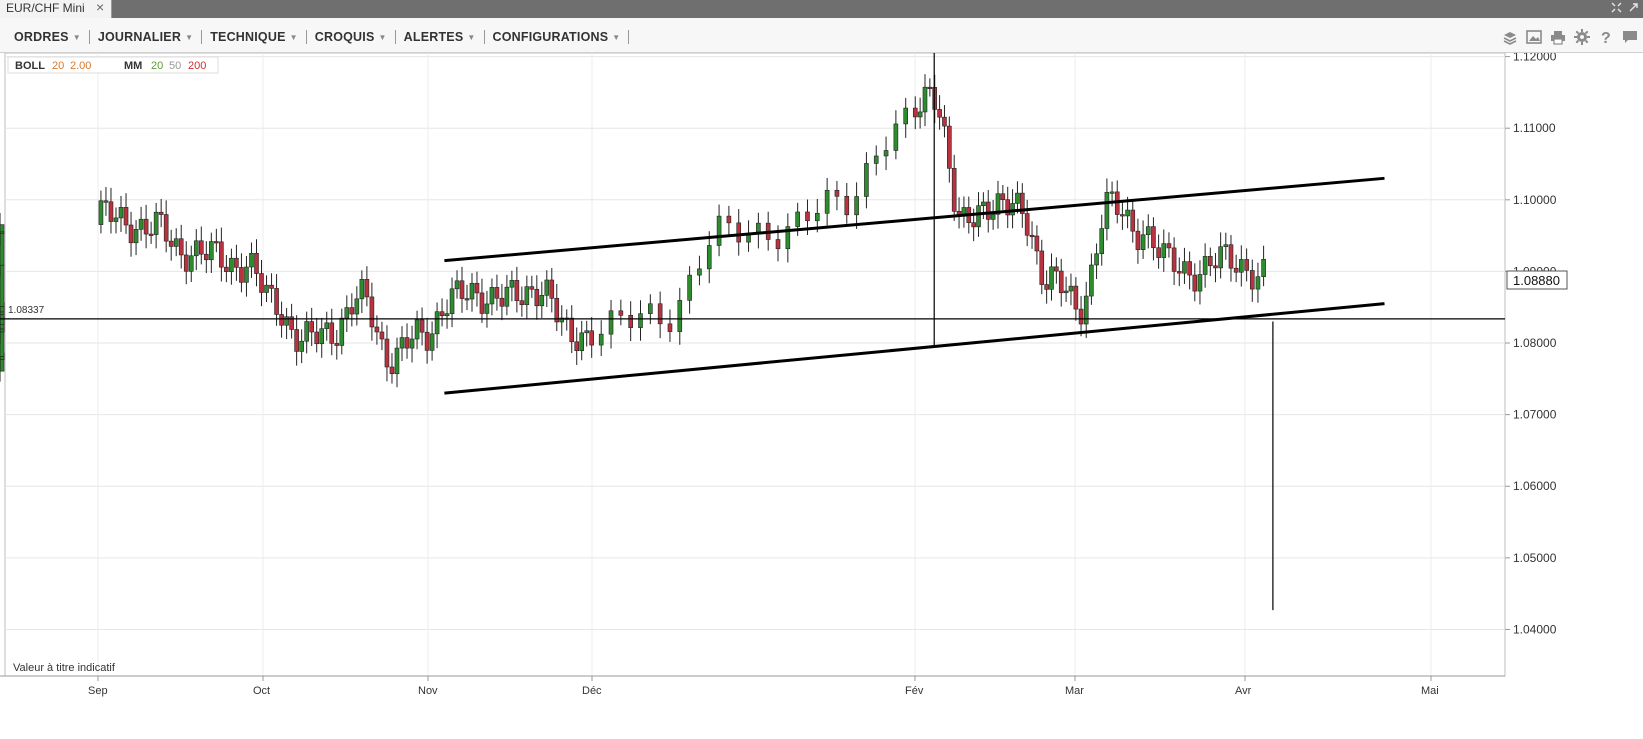  I want to click on y-tick-label: 1.06000, so click(1535, 486).